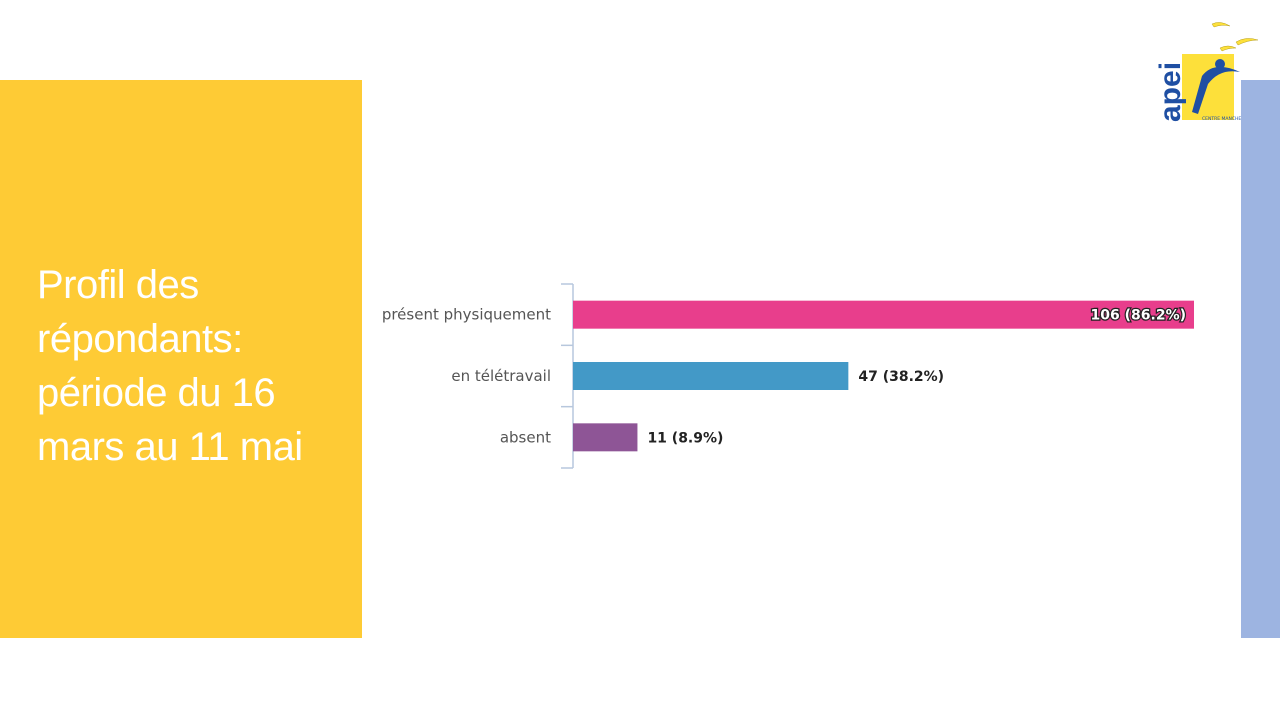  Describe the element at coordinates (1221, 119) in the screenshot. I see `logo-subtitle: CENTRE MANCHE` at that location.